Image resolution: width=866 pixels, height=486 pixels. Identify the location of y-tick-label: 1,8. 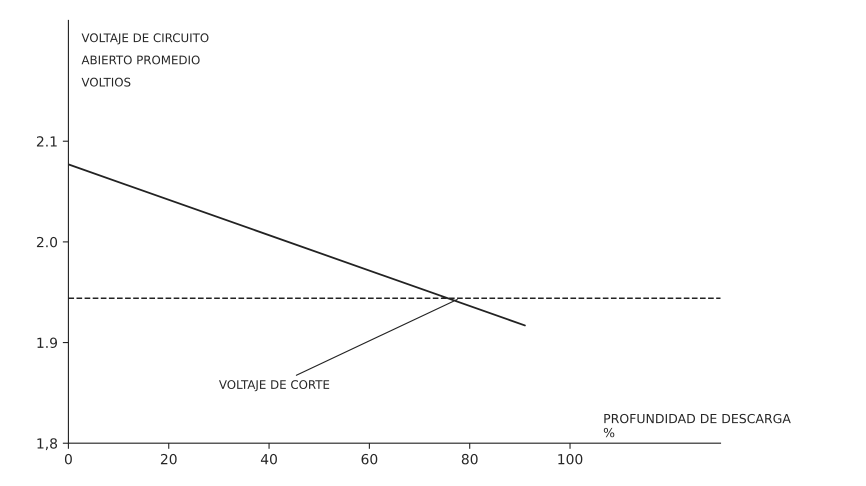
(47, 444).